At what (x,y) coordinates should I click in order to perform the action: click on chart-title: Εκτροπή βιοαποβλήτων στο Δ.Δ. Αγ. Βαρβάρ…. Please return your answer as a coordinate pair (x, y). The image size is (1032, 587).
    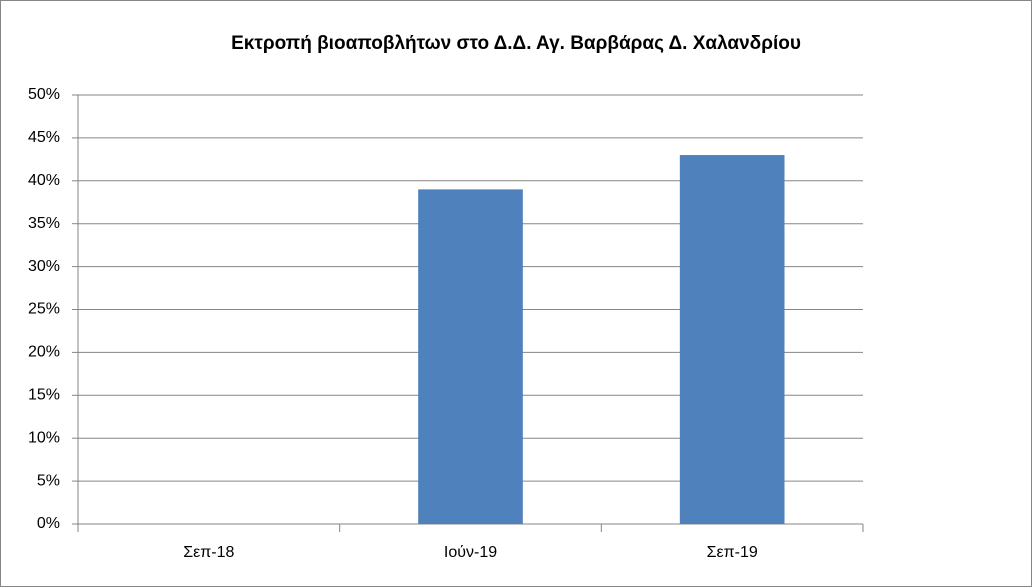
    Looking at the image, I should click on (516, 43).